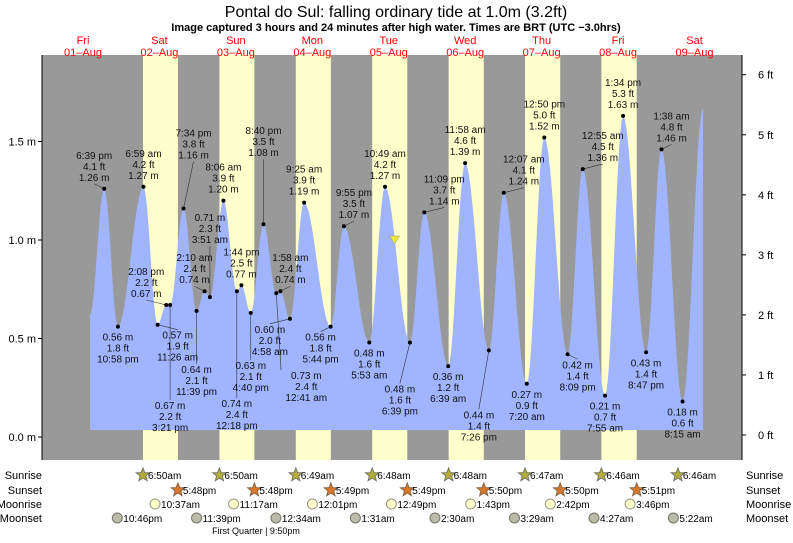 This screenshot has width=793, height=543. What do you see at coordinates (270, 352) in the screenshot?
I see `tide-label-time: 4:58 am` at bounding box center [270, 352].